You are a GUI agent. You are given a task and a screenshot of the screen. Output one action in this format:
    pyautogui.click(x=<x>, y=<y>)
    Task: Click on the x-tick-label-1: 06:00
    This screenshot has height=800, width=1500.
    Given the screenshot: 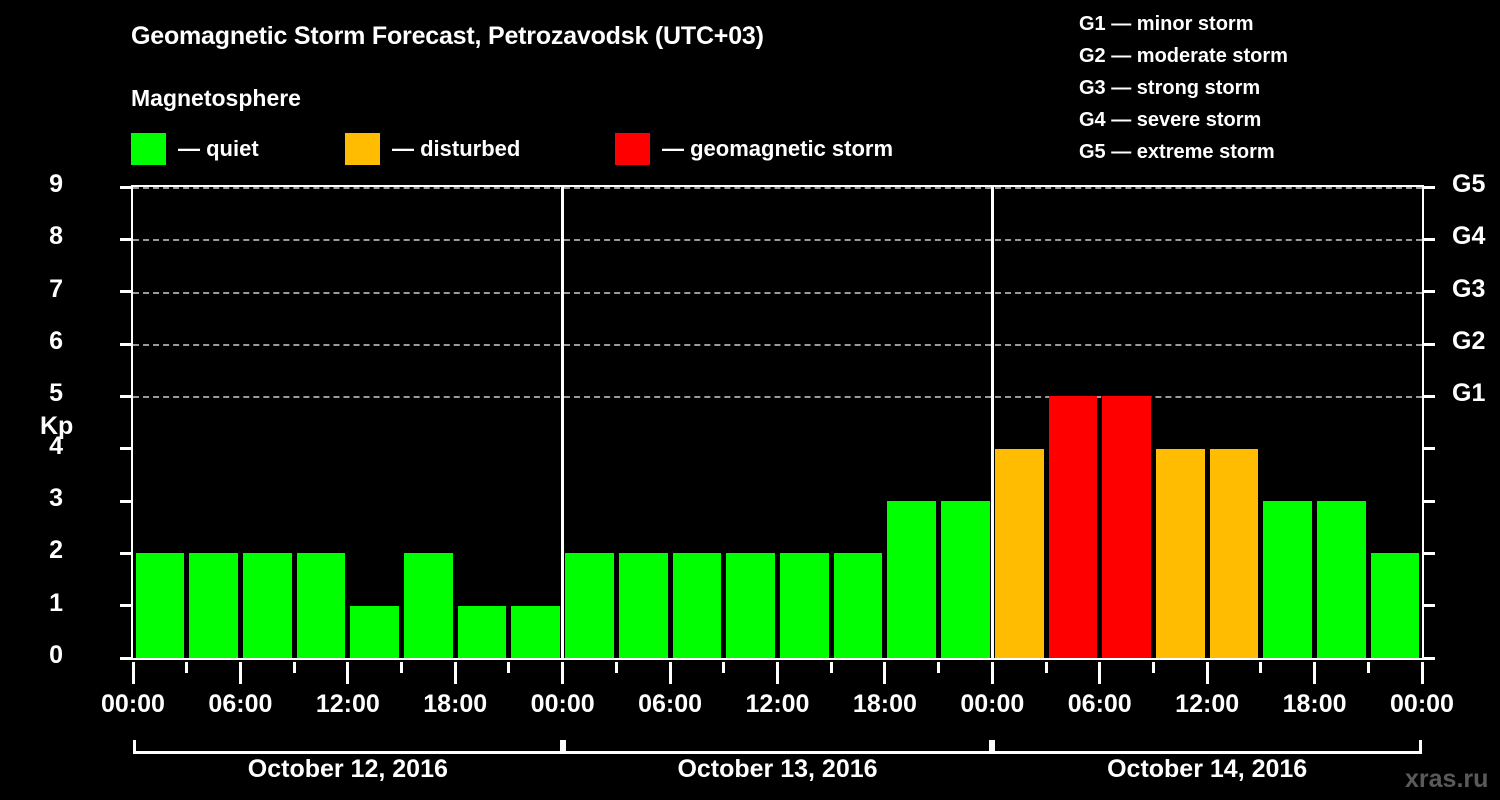 What is the action you would take?
    pyautogui.click(x=240, y=704)
    